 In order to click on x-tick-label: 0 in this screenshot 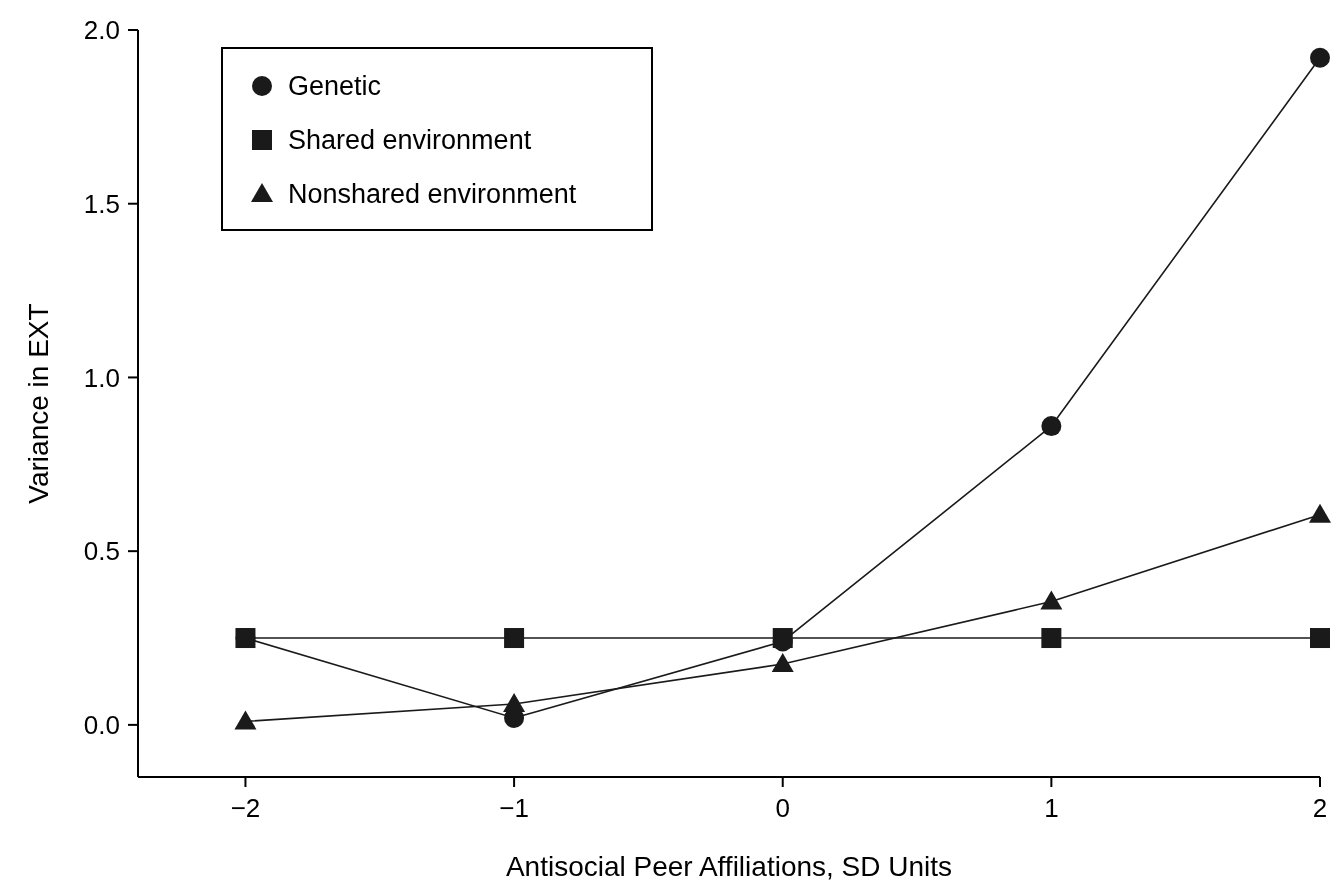, I will do `click(782, 808)`.